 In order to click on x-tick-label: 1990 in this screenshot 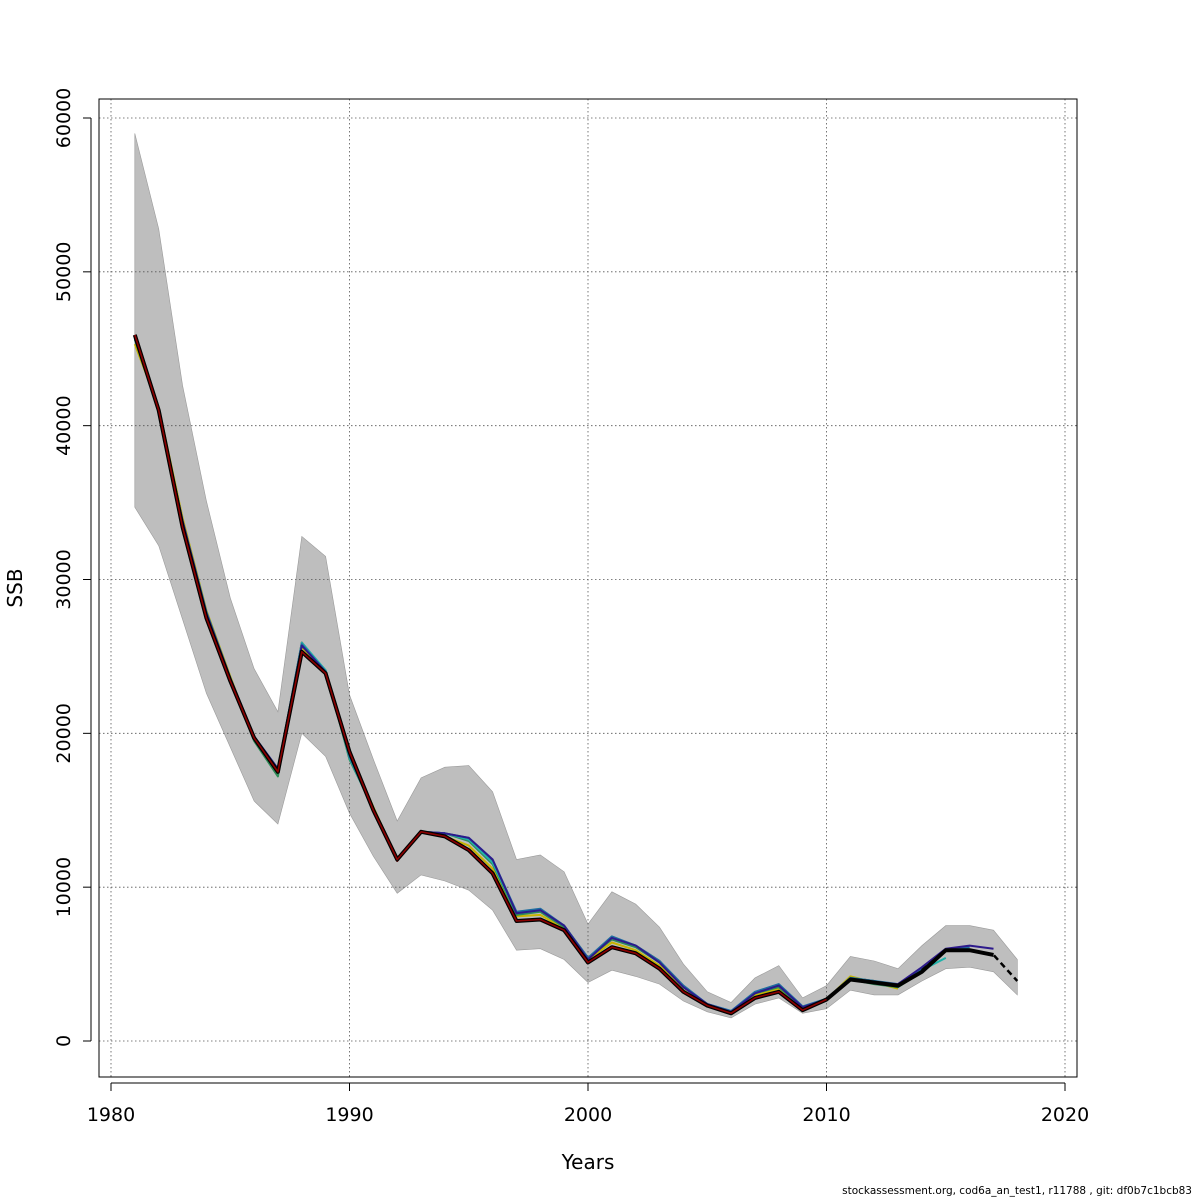, I will do `click(349, 1115)`.